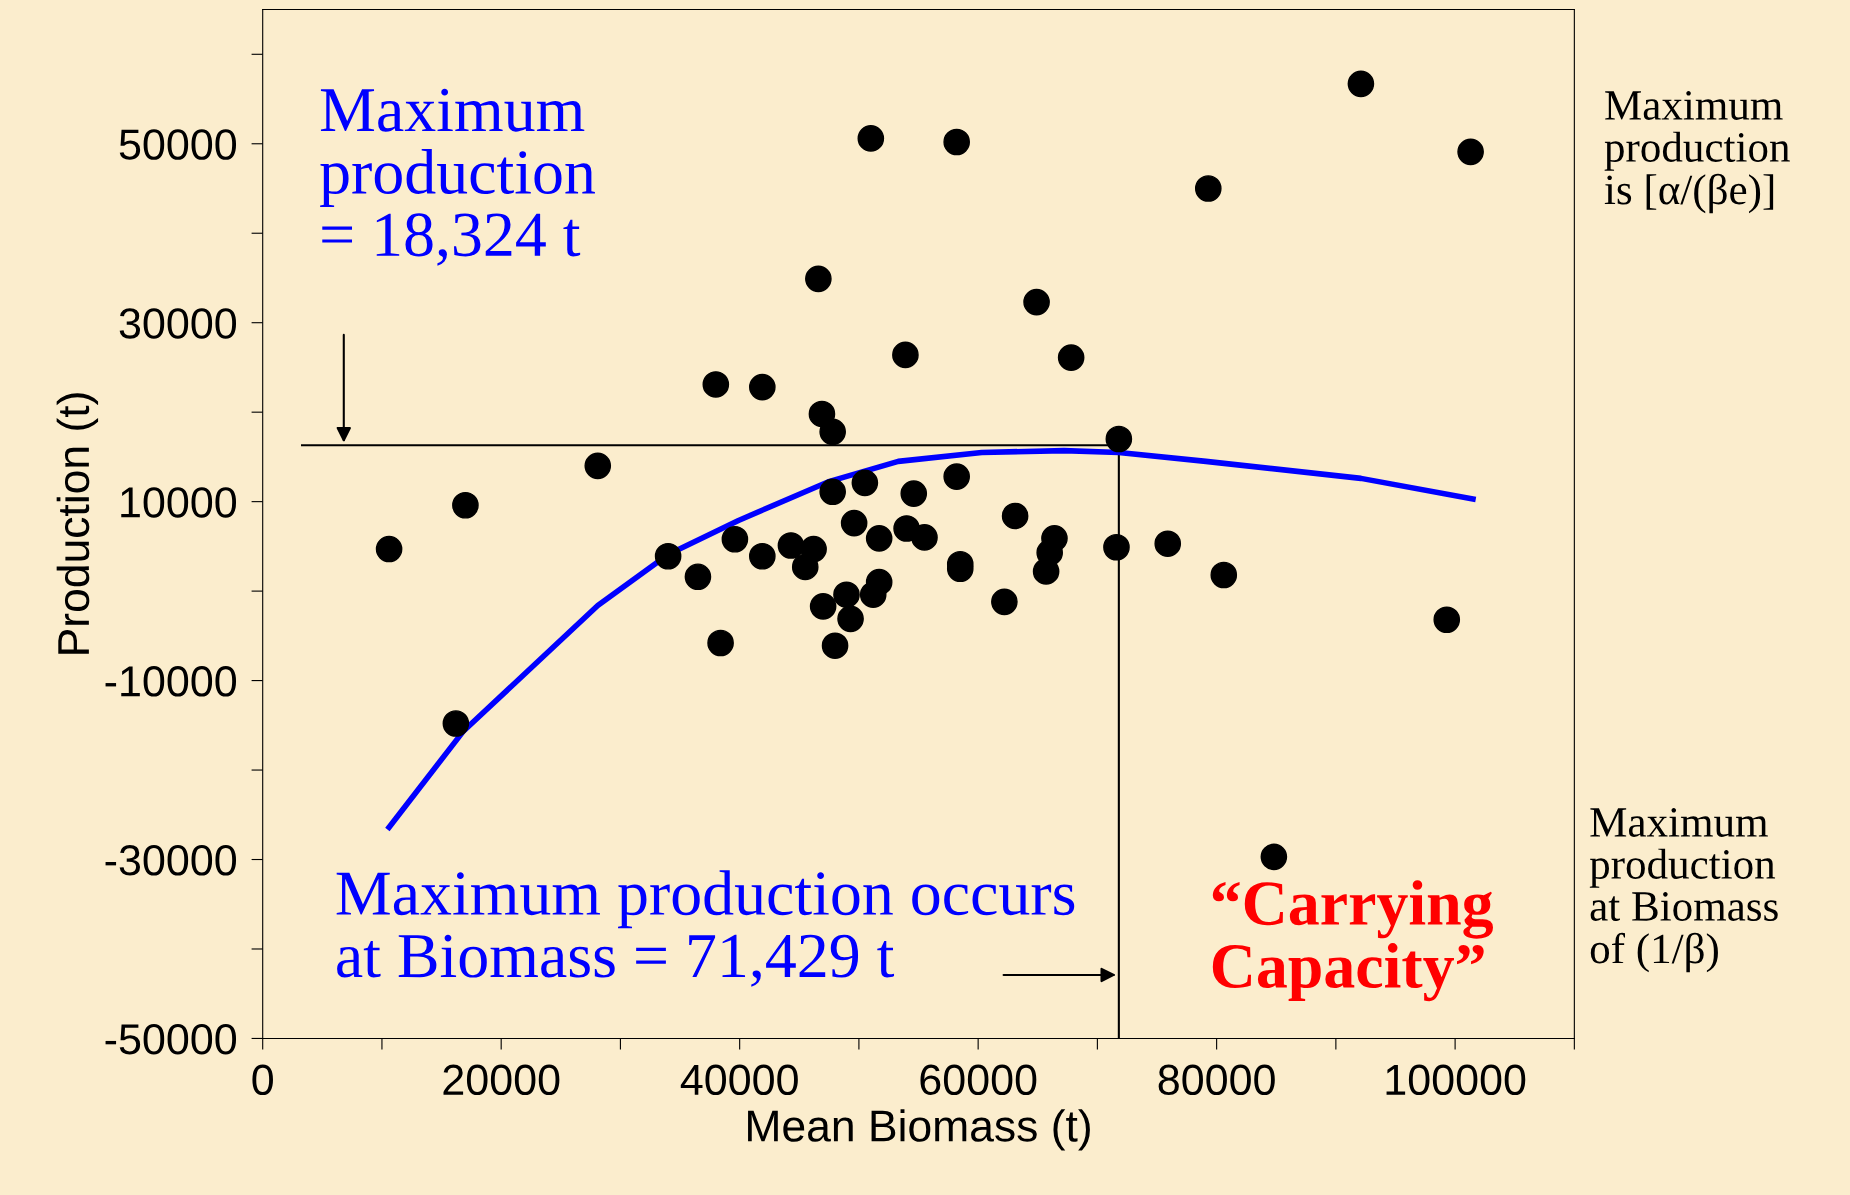 This screenshot has height=1195, width=1850. I want to click on text: Maximum production at Biomass of (1/β), so click(1683, 890).